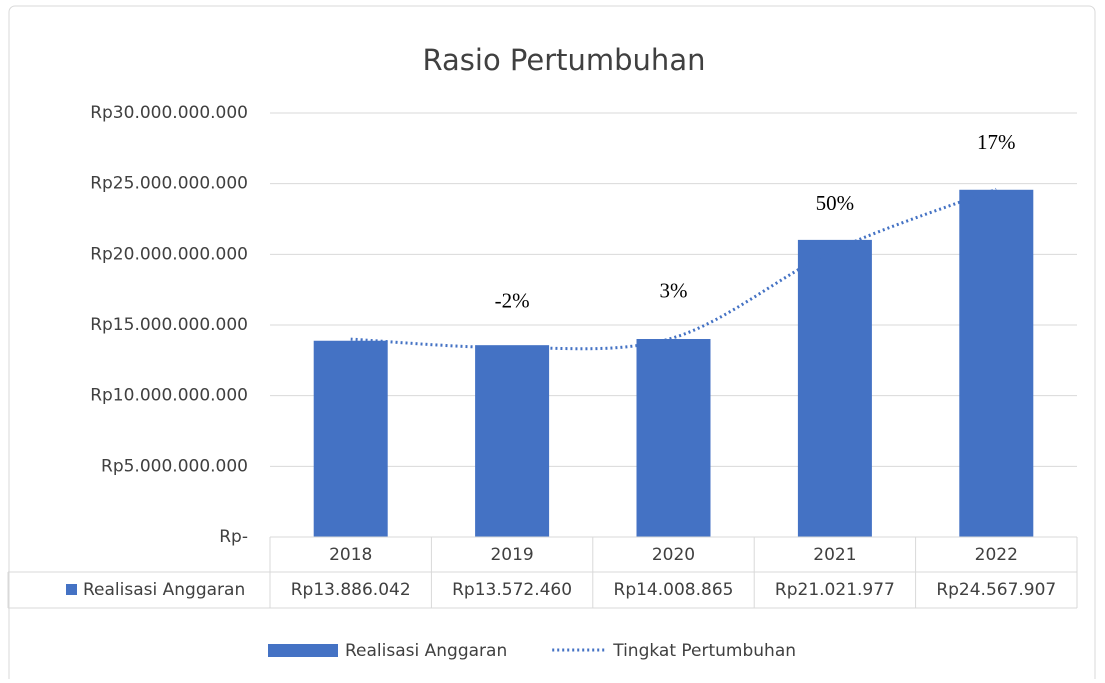 This screenshot has width=1105, height=683. What do you see at coordinates (169, 184) in the screenshot?
I see `y-tick-label: Rp25.000.000.000` at bounding box center [169, 184].